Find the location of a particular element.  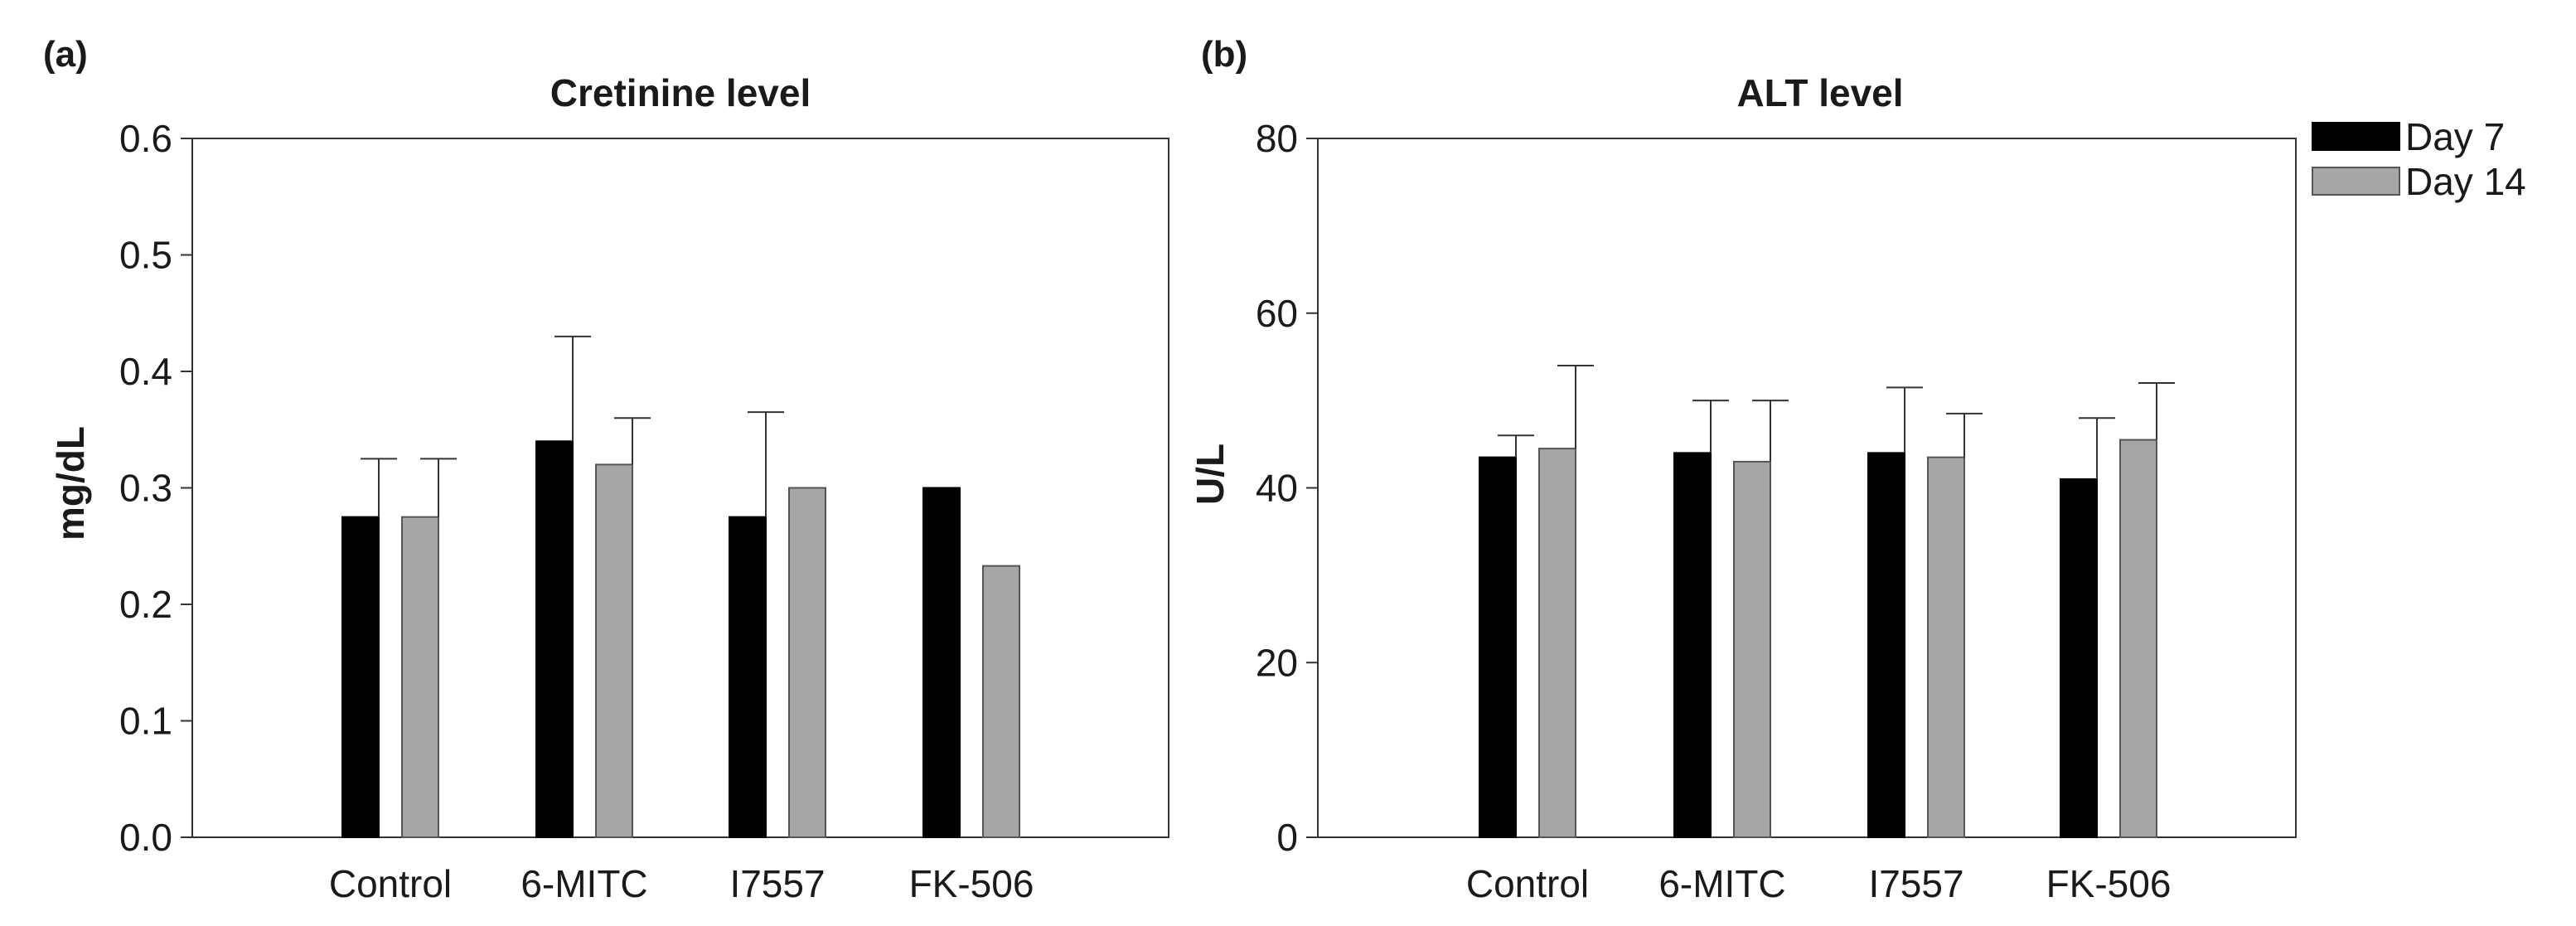

panel-a-title: Cretinine level is located at coordinates (680, 93).